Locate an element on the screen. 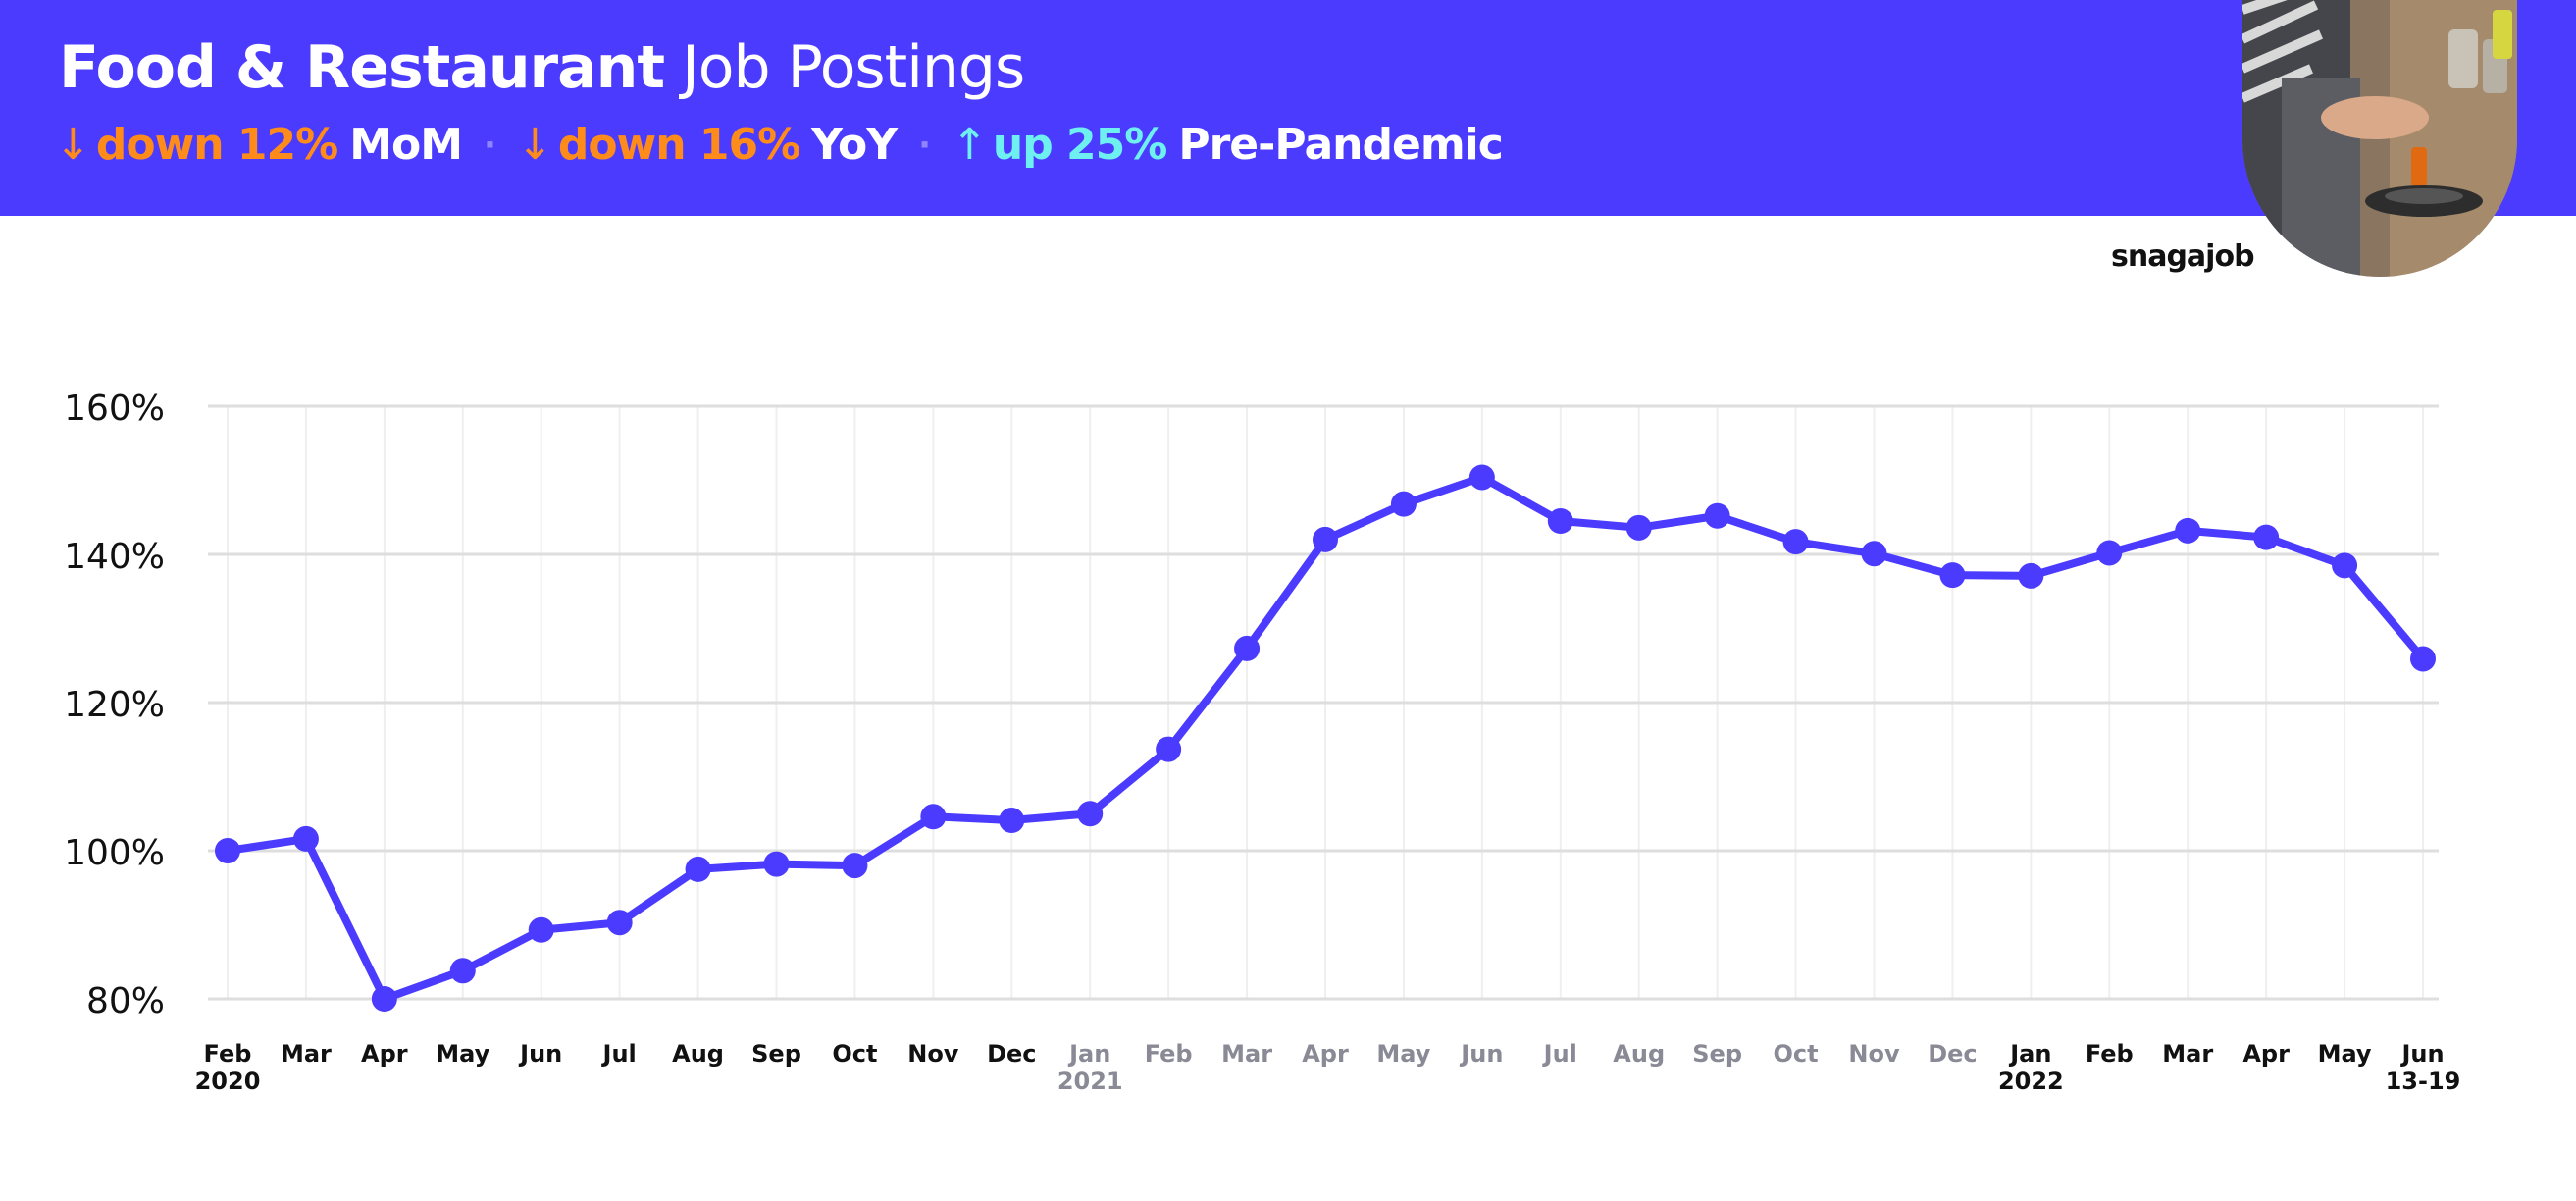  stat-mom-label: MoM is located at coordinates (406, 145).